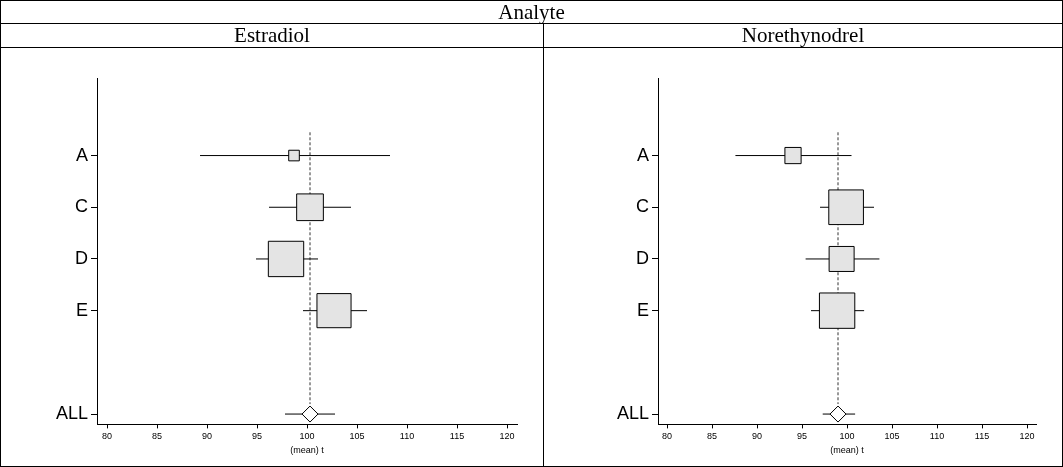 Image resolution: width=1063 pixels, height=467 pixels. What do you see at coordinates (272, 35) in the screenshot?
I see `chart-title: Estradiol` at bounding box center [272, 35].